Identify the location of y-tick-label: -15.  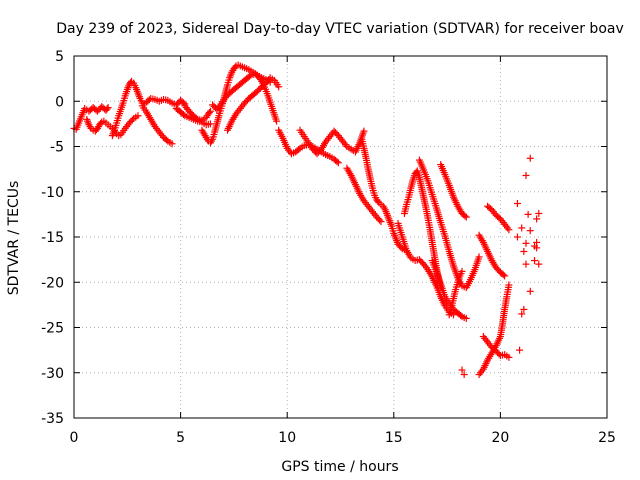
(52, 238).